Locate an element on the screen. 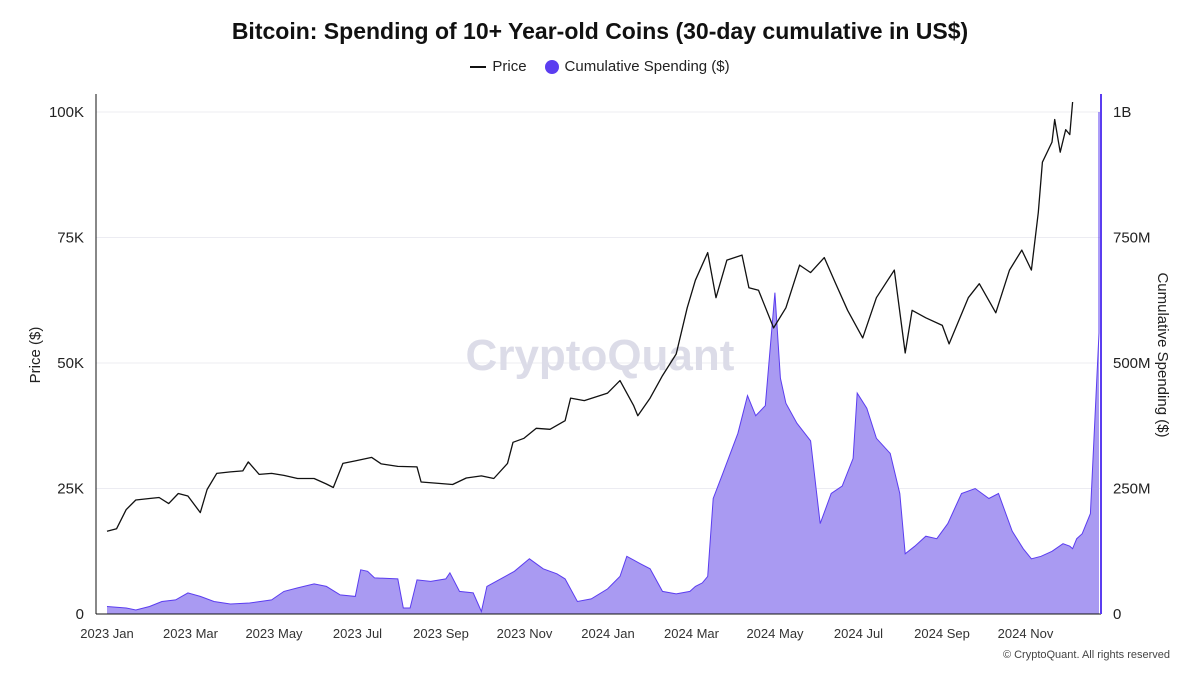 This screenshot has height=675, width=1200. y-tick-right: 0 is located at coordinates (1117, 614).